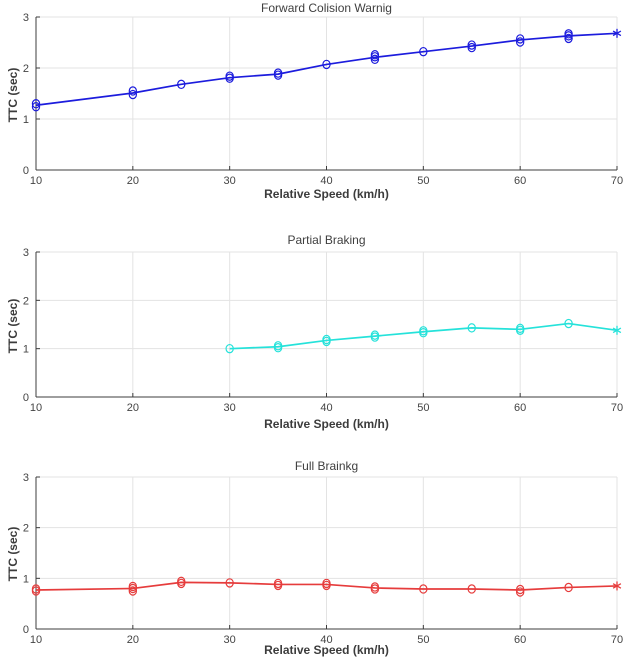 The width and height of the screenshot is (632, 667). I want to click on subplot-title: Full Brainkg, so click(326, 466).